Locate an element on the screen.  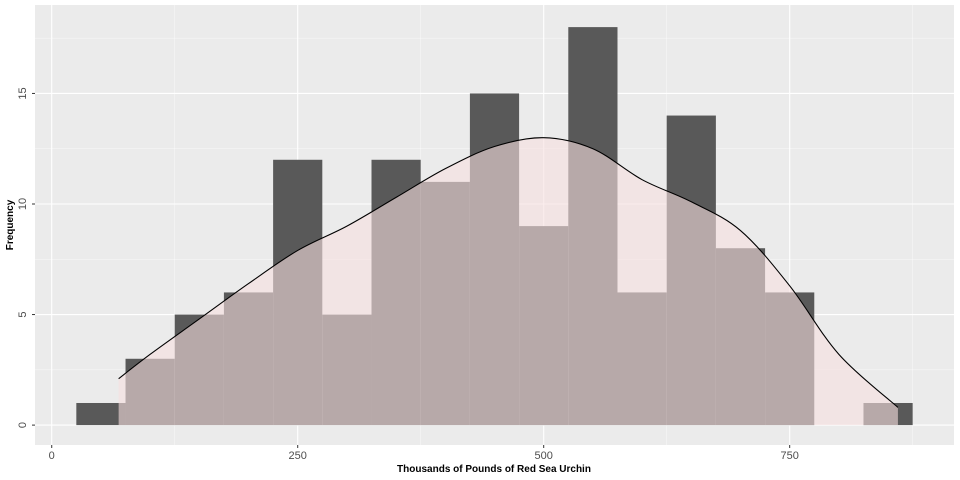
y-tick-label: 10 is located at coordinates (23, 204).